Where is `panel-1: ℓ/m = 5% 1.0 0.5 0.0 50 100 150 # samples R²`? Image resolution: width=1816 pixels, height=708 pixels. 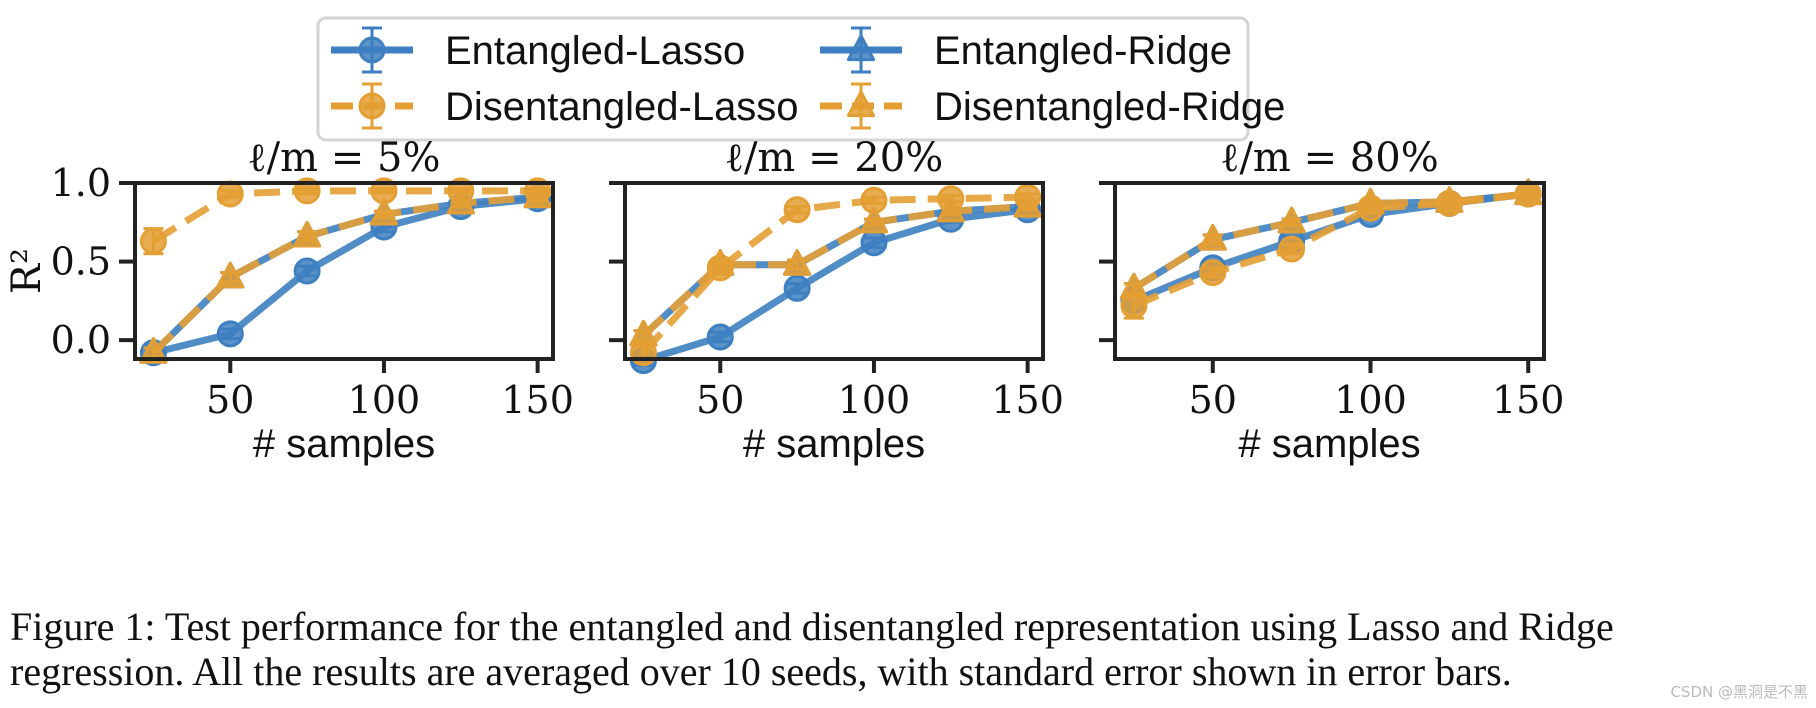 panel-1: ℓ/m = 5% 1.0 0.5 0.0 50 100 150 # samples R² is located at coordinates (289, 300).